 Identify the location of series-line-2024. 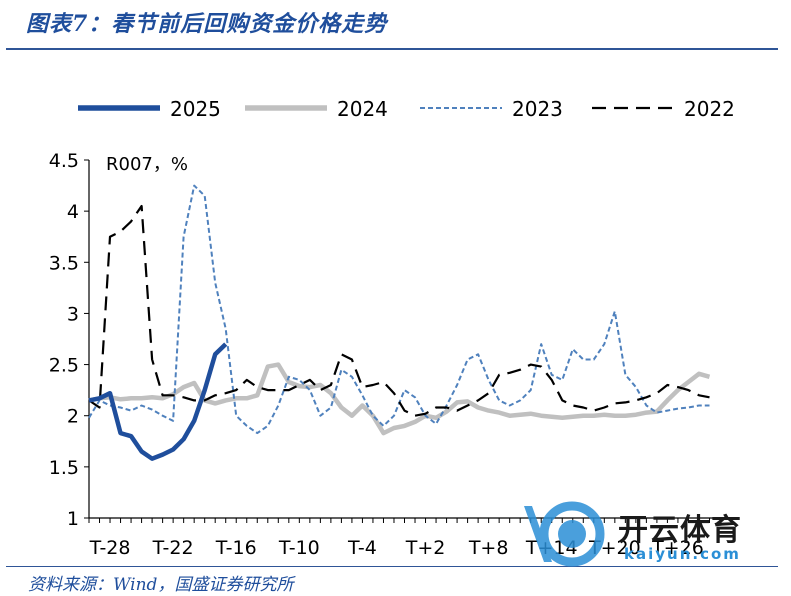
(399, 399).